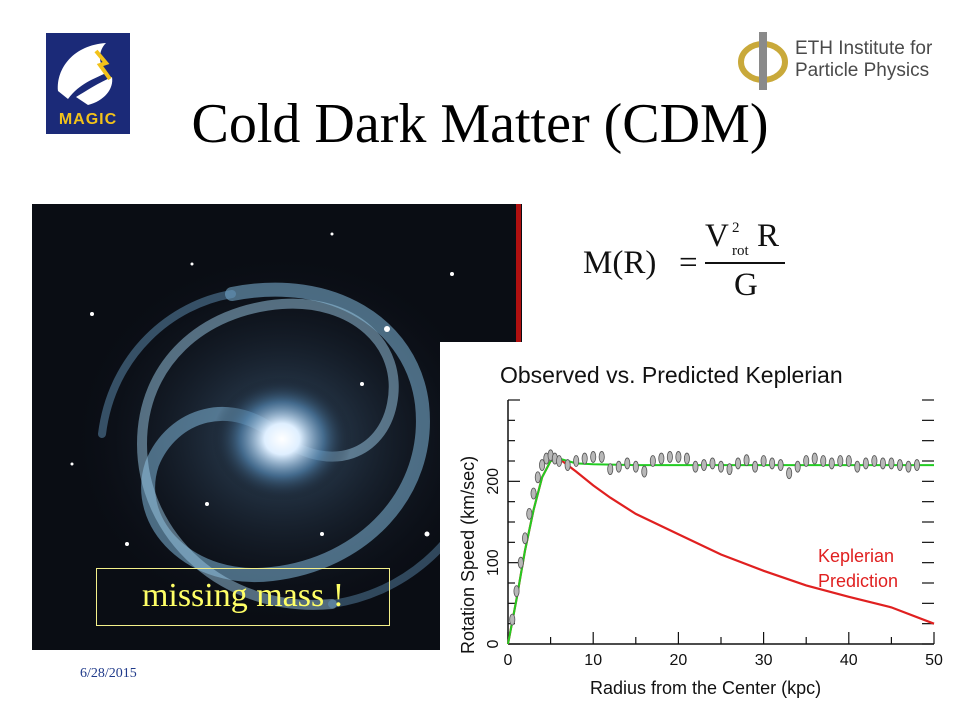 This screenshot has width=960, height=720. What do you see at coordinates (763, 61) in the screenshot?
I see `phi-symbol-icon` at bounding box center [763, 61].